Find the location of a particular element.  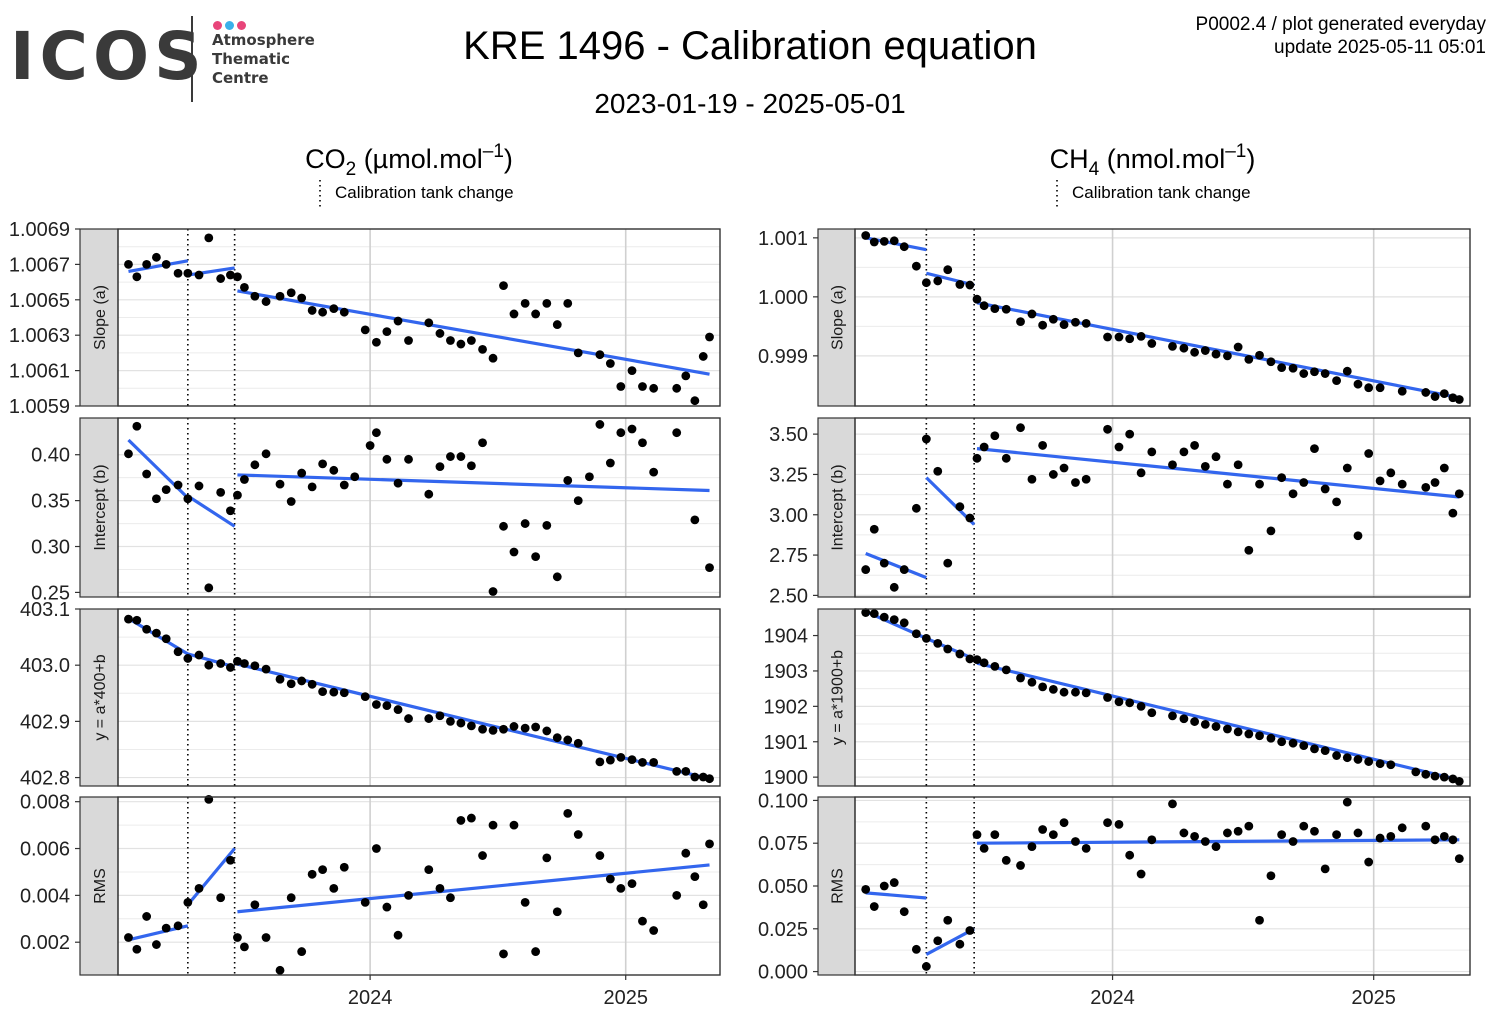

logo-line-2: Thematic is located at coordinates (251, 59).